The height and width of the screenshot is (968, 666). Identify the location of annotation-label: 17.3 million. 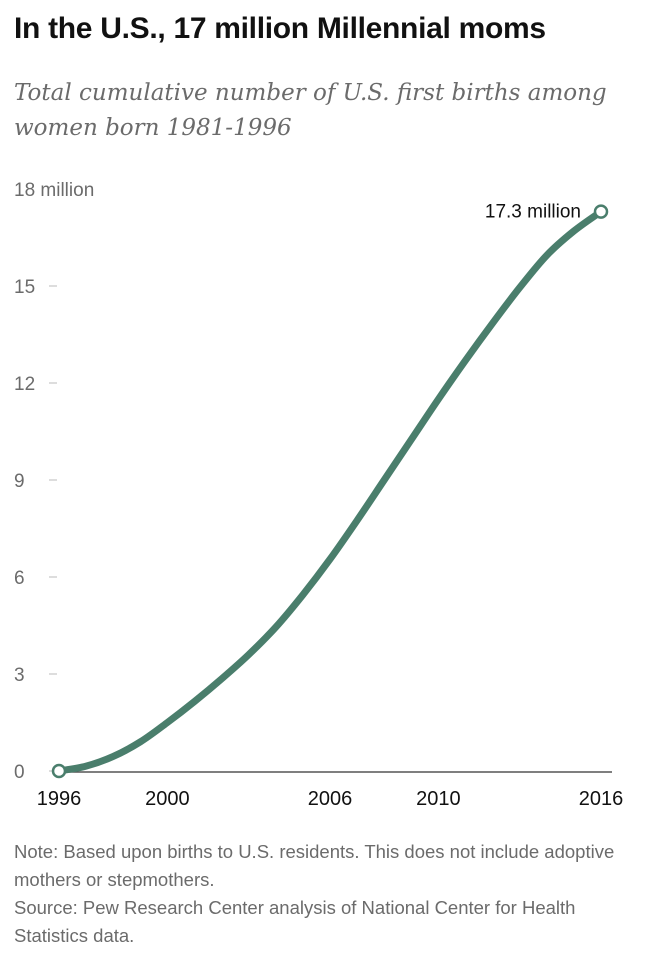
(533, 212).